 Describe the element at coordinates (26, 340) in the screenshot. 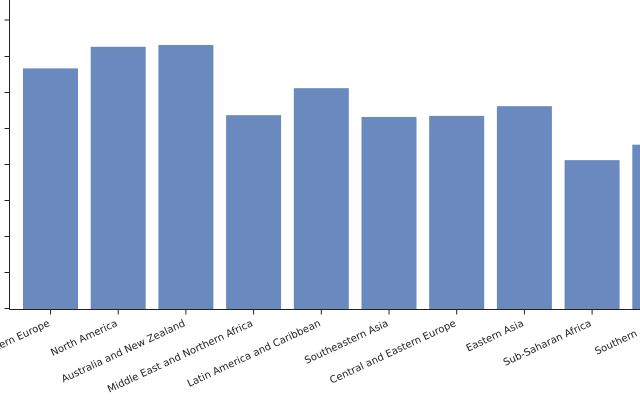

I see `x-tick-label-0: Western Europe` at that location.